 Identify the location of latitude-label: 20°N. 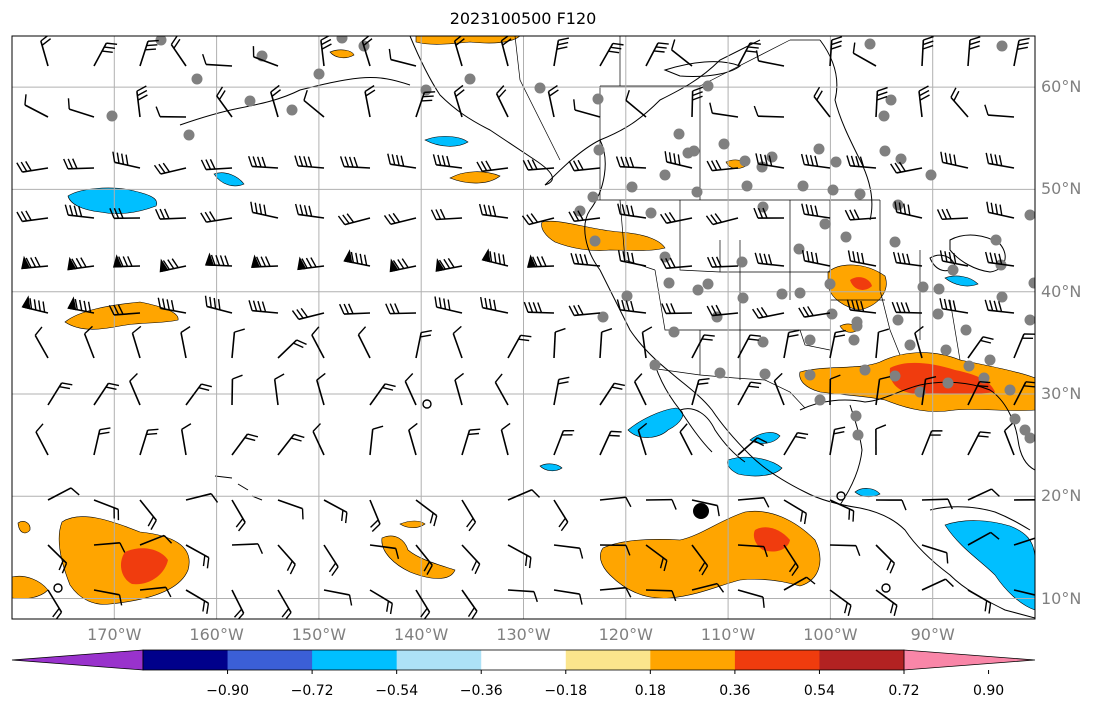
(1061, 496).